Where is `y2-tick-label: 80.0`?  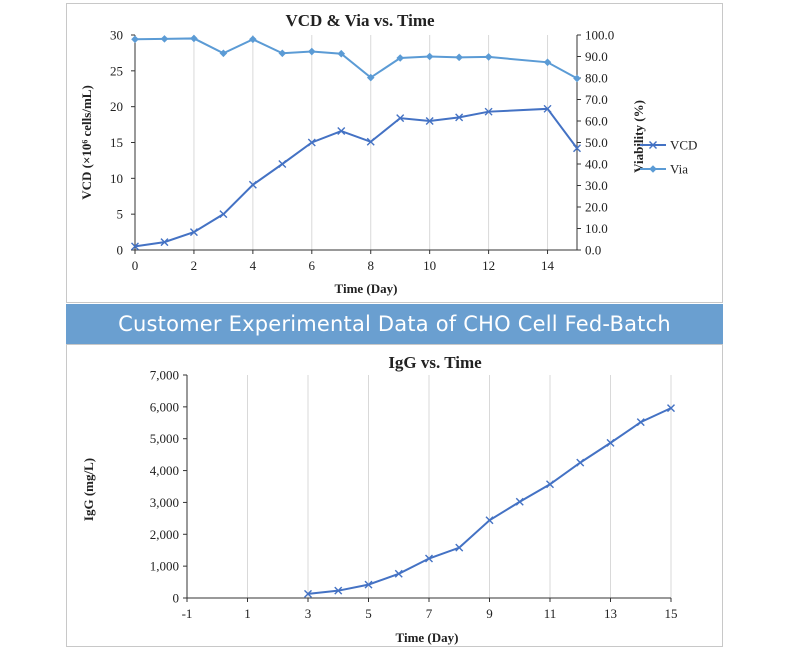 y2-tick-label: 80.0 is located at coordinates (596, 78).